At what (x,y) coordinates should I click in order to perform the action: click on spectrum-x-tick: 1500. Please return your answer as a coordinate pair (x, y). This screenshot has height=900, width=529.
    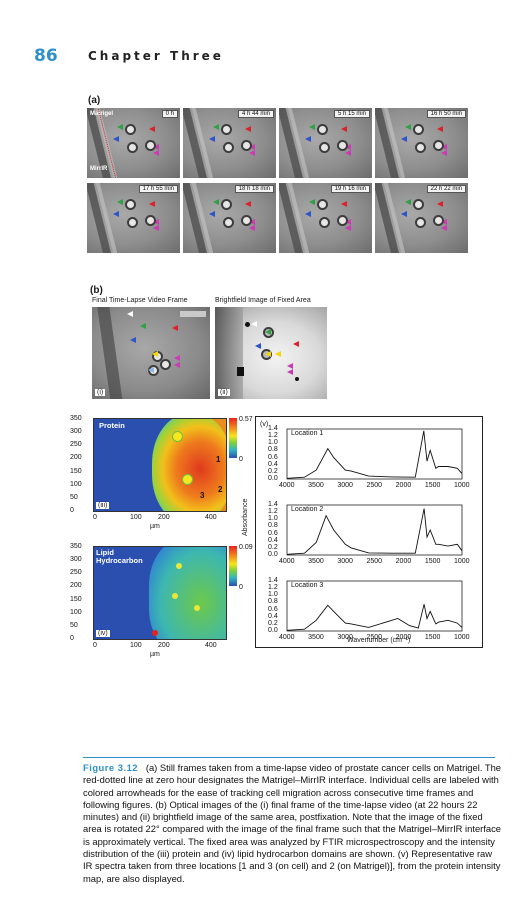
    Looking at the image, I should click on (432, 485).